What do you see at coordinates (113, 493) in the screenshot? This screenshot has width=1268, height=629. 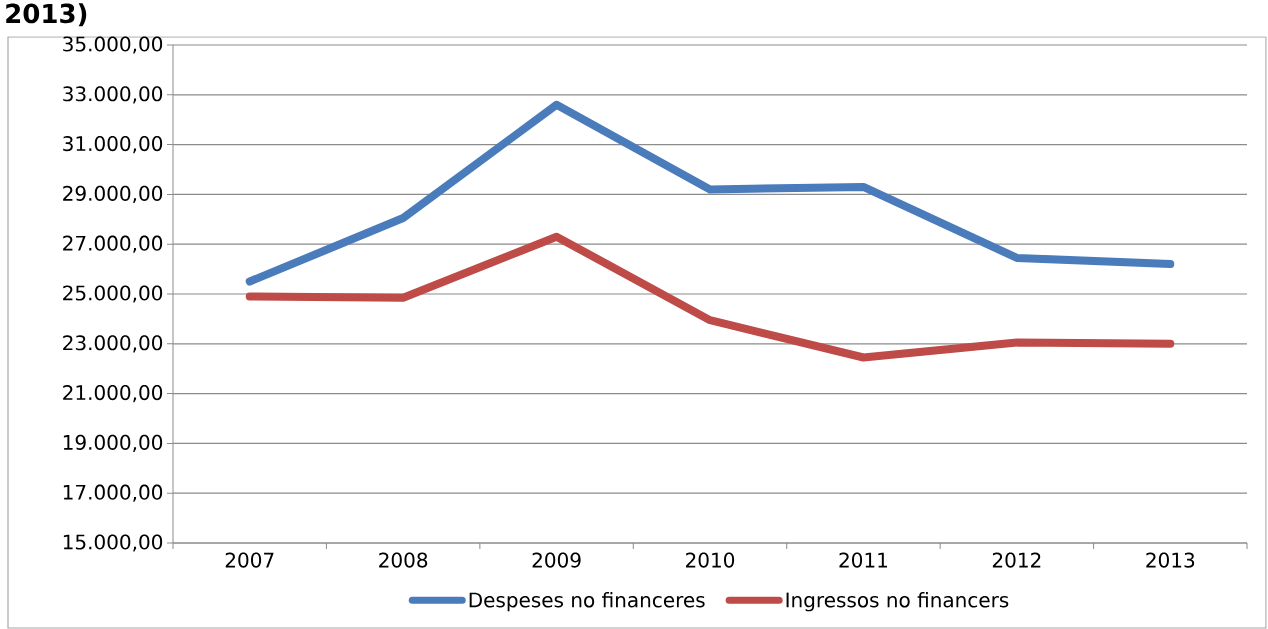 I see `y-tick-label: 17.000,00` at bounding box center [113, 493].